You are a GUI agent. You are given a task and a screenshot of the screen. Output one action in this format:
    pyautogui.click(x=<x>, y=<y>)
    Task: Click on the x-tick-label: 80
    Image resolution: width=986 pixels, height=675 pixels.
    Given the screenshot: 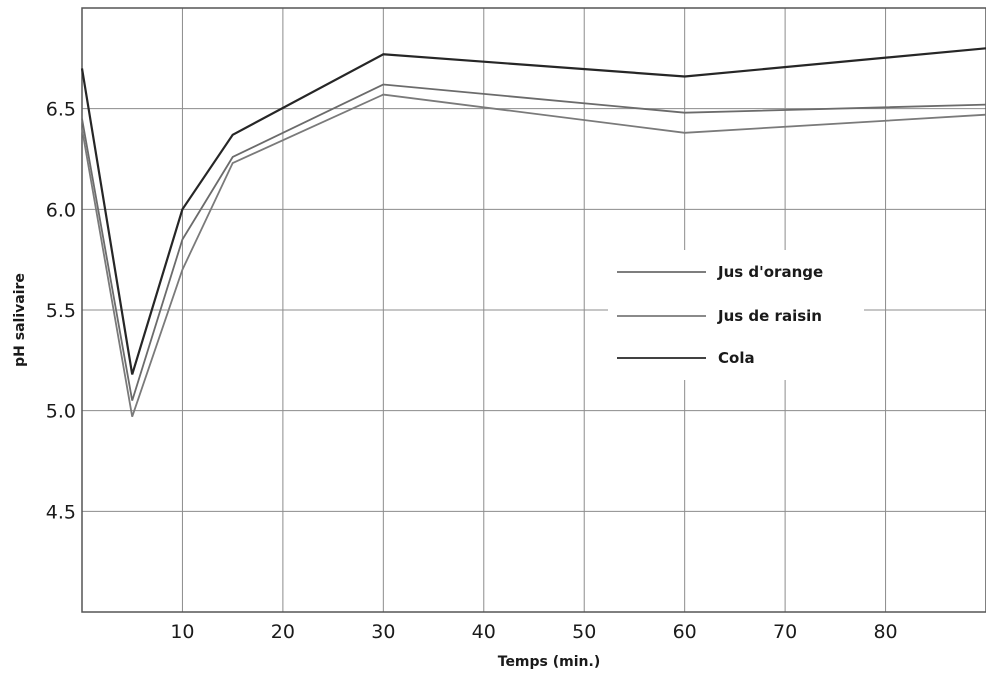 What is the action you would take?
    pyautogui.click(x=885, y=632)
    